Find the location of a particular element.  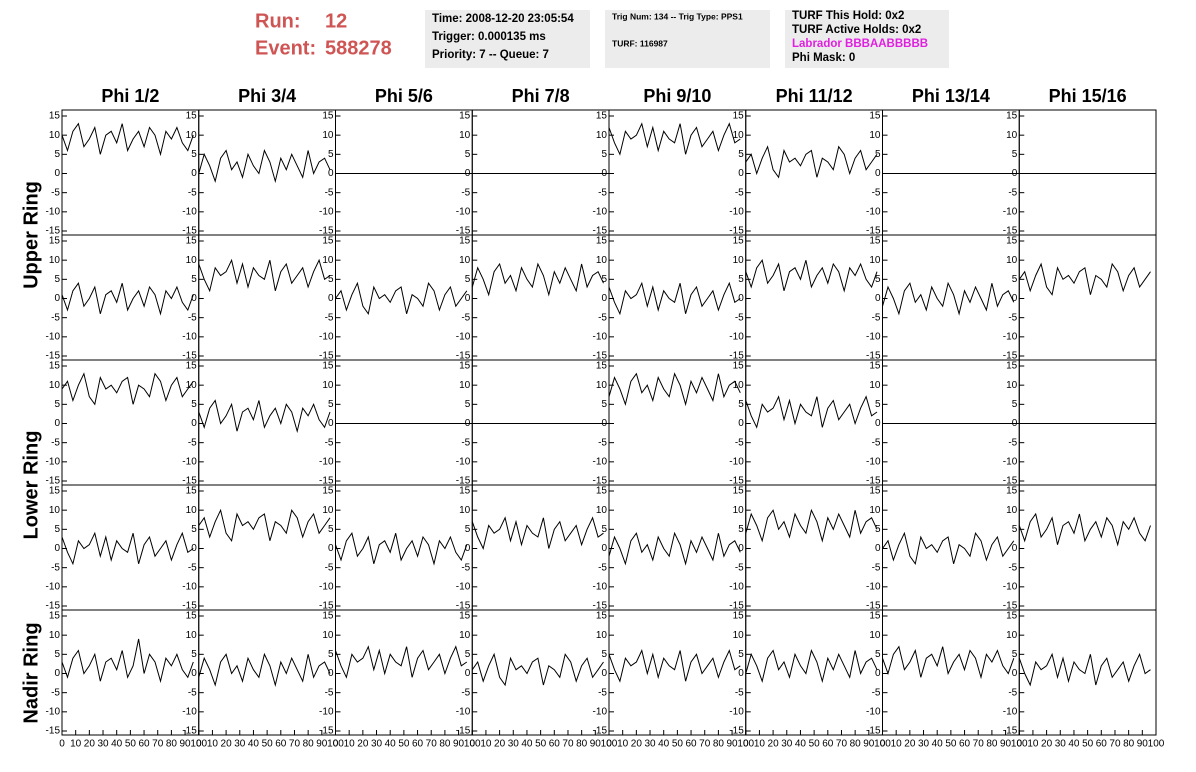

event-number: 588278 is located at coordinates (358, 48).